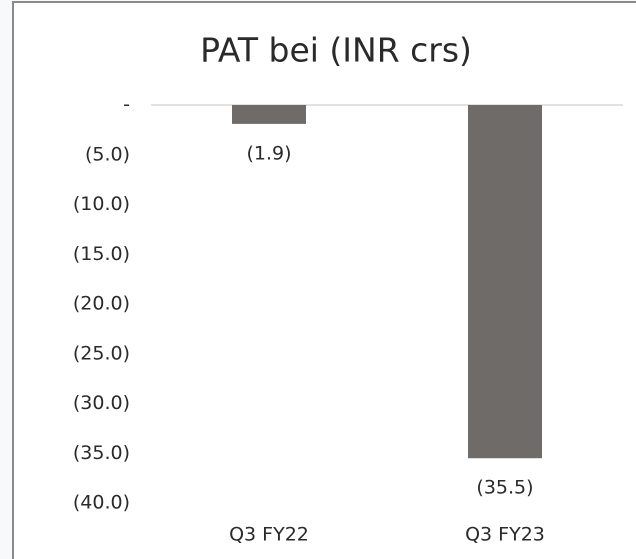 The height and width of the screenshot is (559, 636). What do you see at coordinates (101, 453) in the screenshot?
I see `y-tick-label: (35.0)` at bounding box center [101, 453].